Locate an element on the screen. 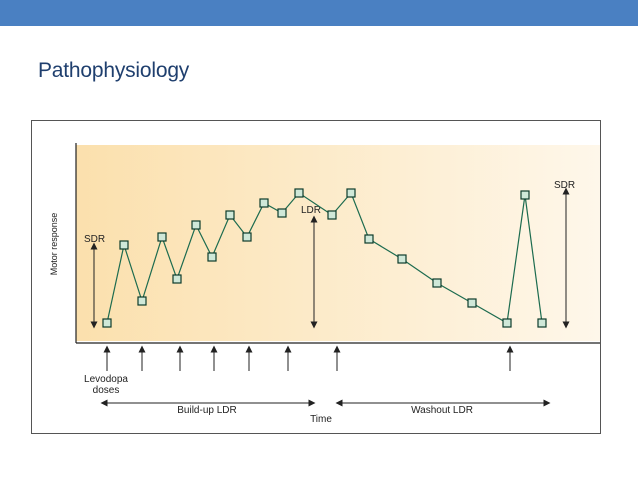 Image resolution: width=638 pixels, height=478 pixels. doses-label-line1: Levodopa is located at coordinates (106, 379).